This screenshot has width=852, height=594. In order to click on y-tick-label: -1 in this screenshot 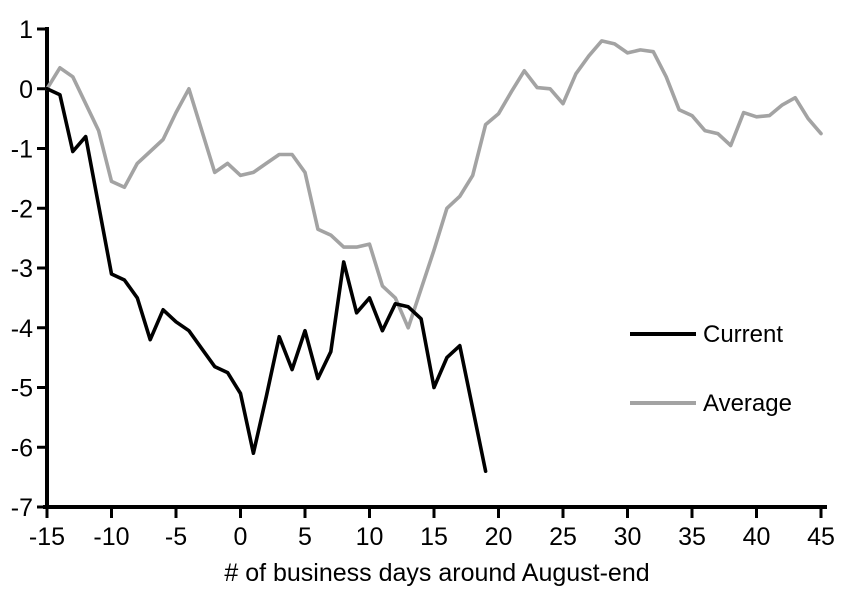, I will do `click(22, 150)`.